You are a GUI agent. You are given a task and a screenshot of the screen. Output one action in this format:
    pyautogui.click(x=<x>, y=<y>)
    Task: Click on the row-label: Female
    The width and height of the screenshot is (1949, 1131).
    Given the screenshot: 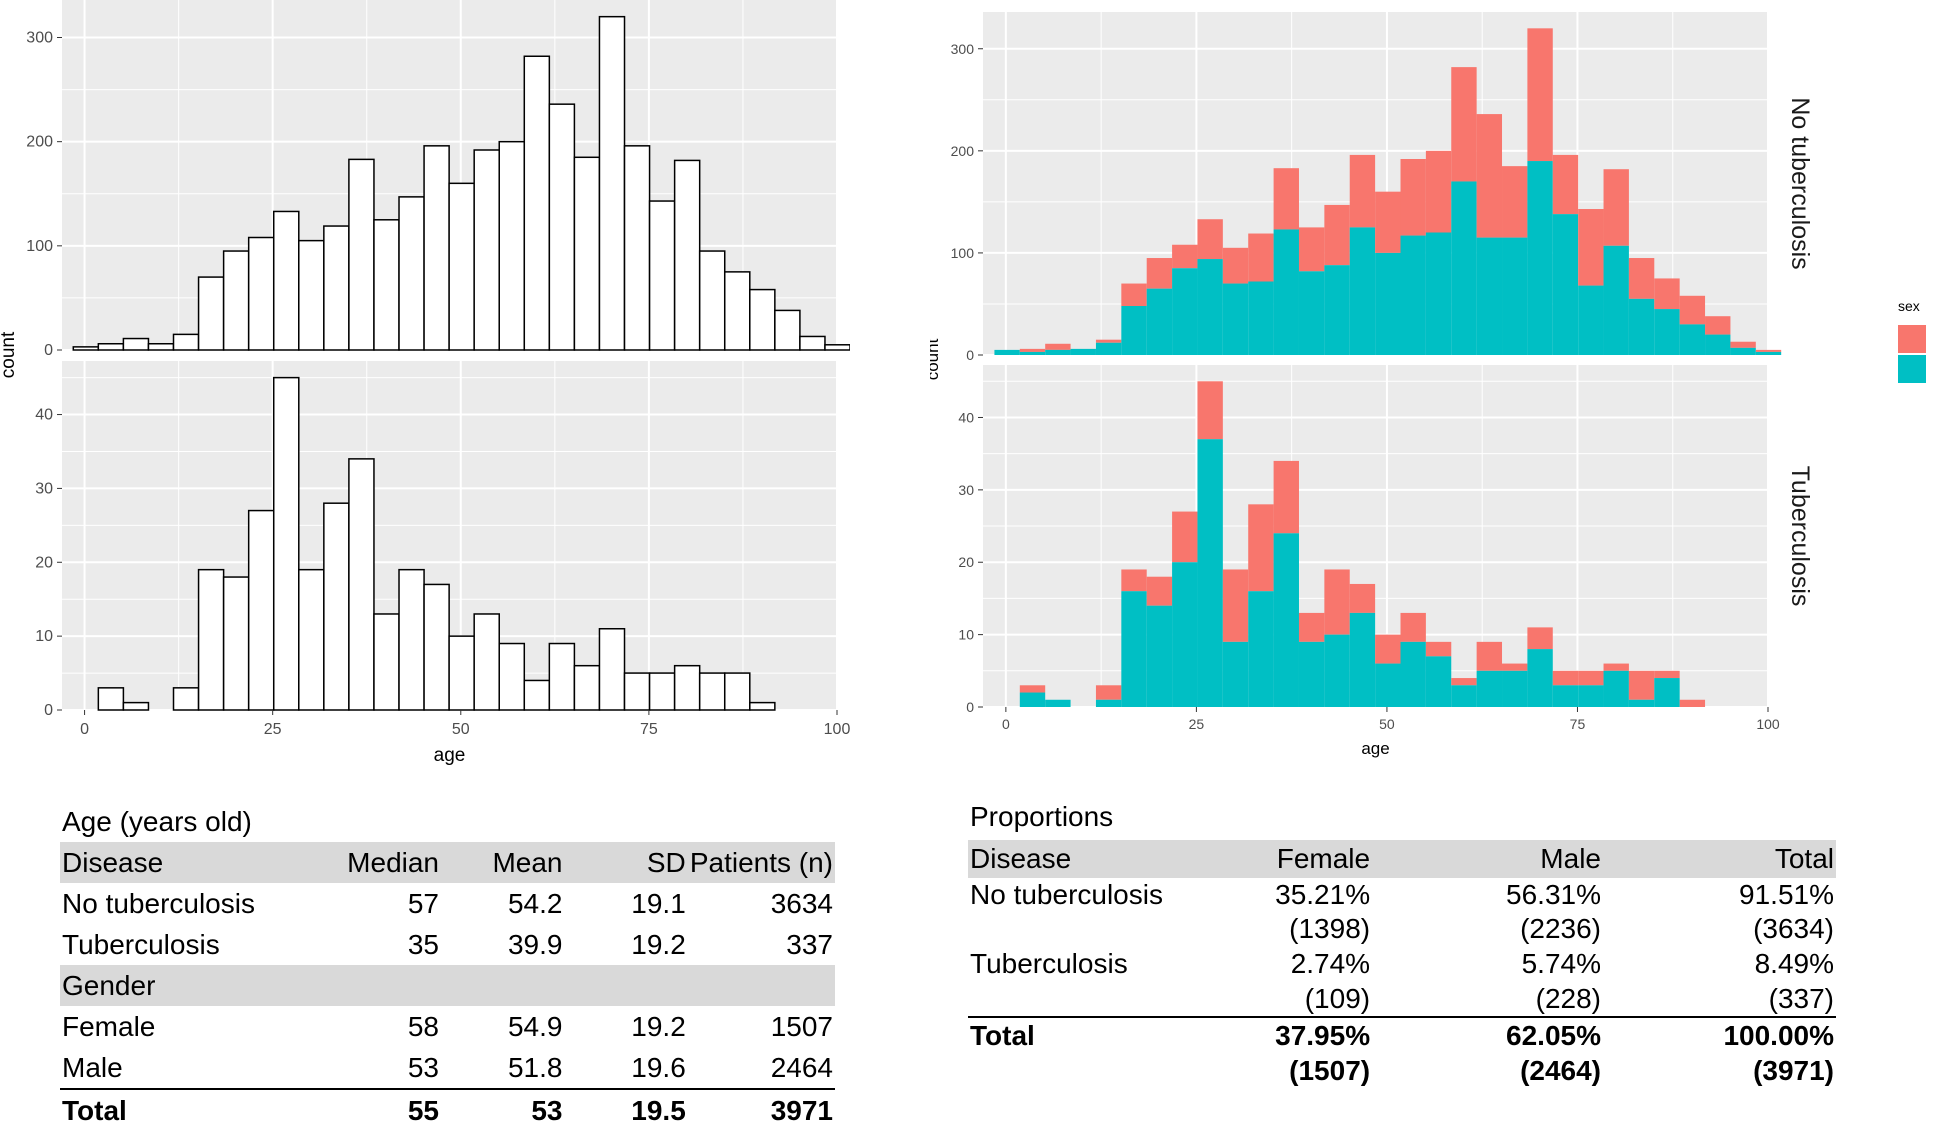 What is the action you would take?
    pyautogui.click(x=109, y=1026)
    